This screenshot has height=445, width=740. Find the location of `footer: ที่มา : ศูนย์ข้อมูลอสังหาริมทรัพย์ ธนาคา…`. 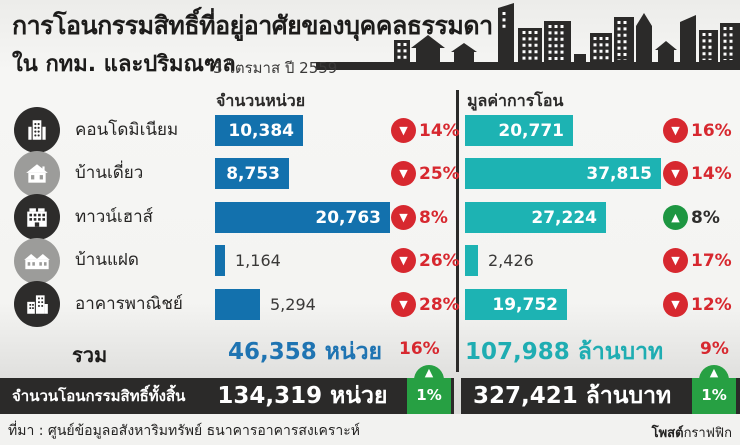

footer: ที่มา : ศูนย์ข้อมูลอสังหาริมทรัพย์ ธนาคา… is located at coordinates (370, 429).